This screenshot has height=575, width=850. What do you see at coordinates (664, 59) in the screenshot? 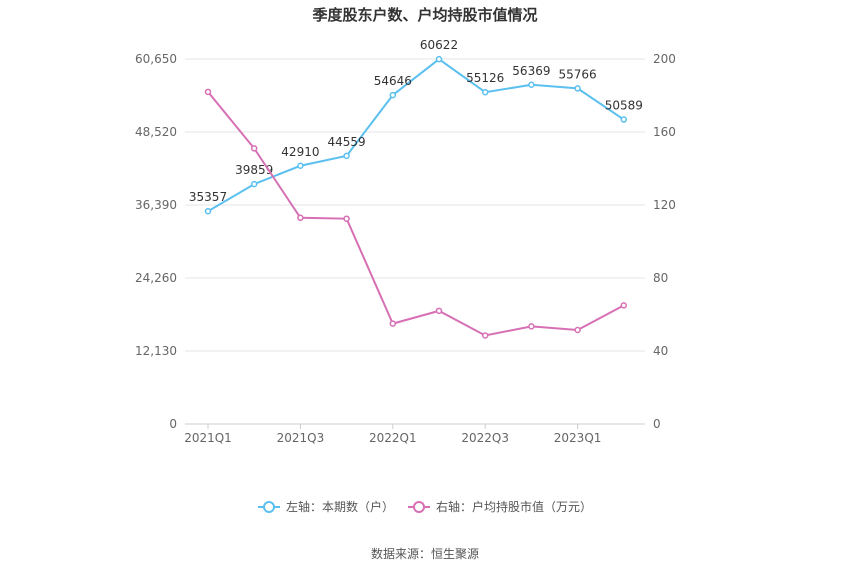
I see `right-axis-tick-label: 200` at bounding box center [664, 59].